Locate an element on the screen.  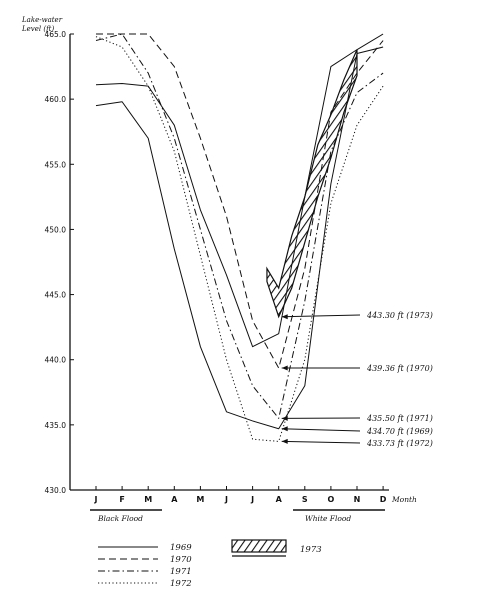
annotation-label: 439.36 ft (1970) is located at coordinates (399, 368).